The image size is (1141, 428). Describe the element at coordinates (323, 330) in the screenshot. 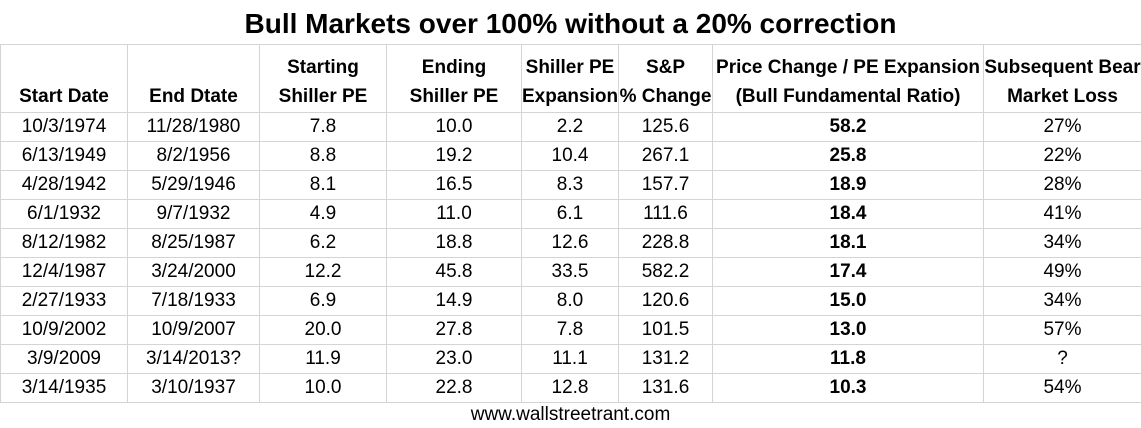

I see `cell-starting-pe: 20.0` at that location.